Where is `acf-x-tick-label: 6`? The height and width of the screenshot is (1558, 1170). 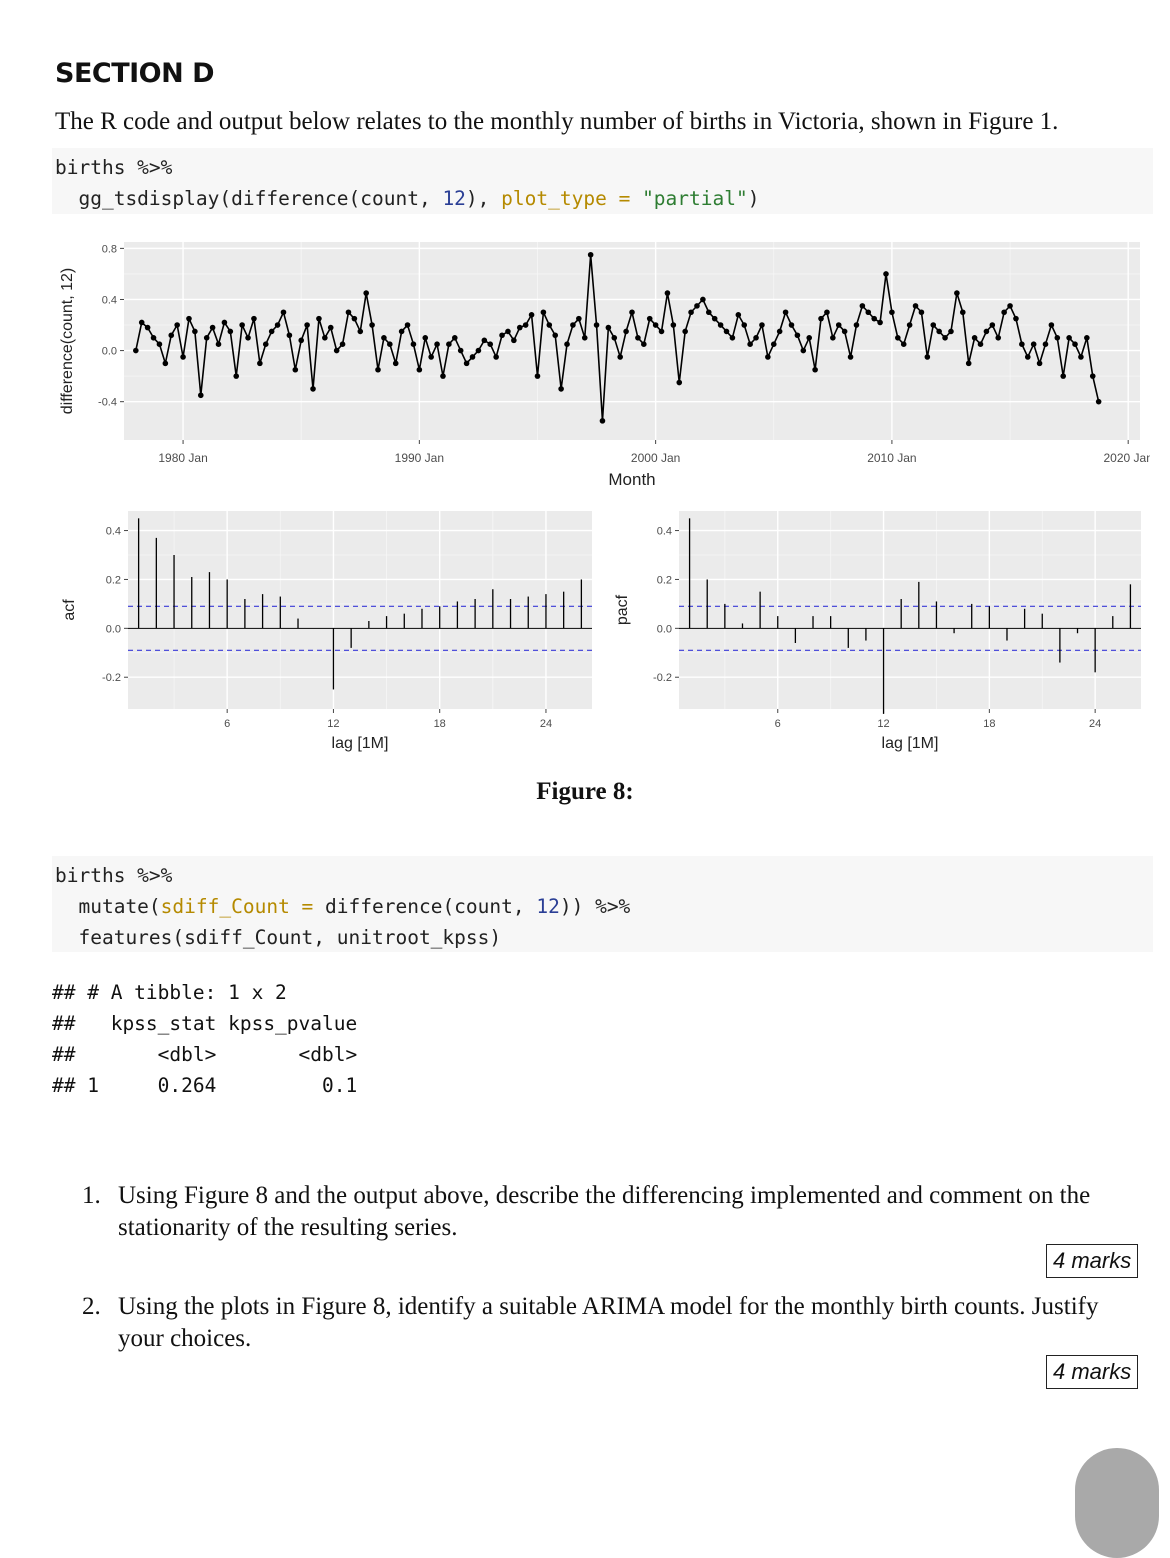
acf-x-tick-label: 6 is located at coordinates (227, 724).